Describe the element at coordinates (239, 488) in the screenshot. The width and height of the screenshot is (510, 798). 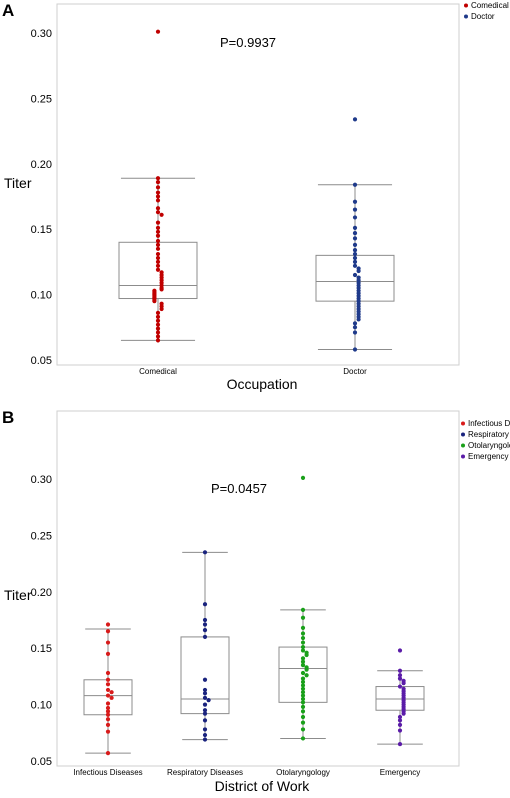
I see `panel-b-p-value: P=0.0457` at that location.